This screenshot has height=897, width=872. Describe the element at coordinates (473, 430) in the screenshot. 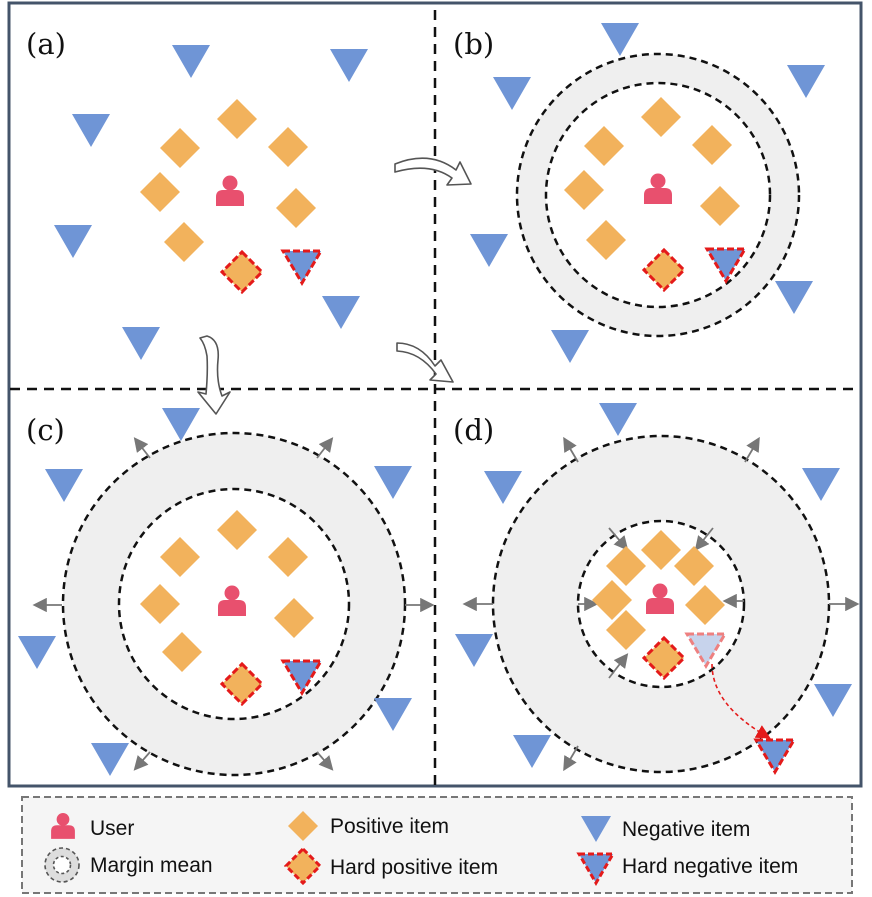

I see `panel-label-d: (d)` at that location.